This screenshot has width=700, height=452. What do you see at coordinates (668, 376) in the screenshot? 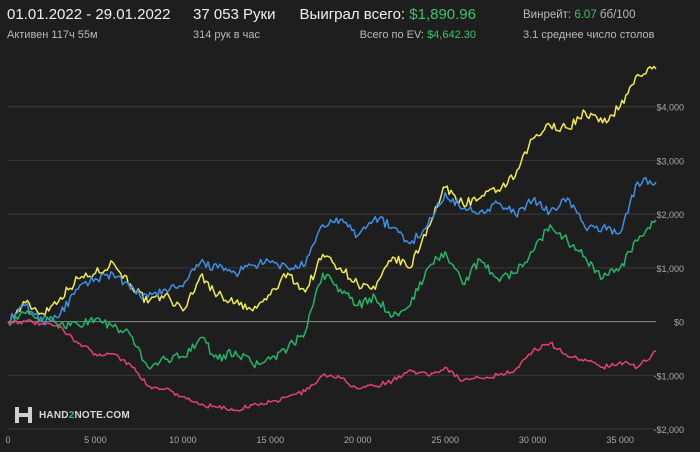
I see `y-tick-label: -$1,000` at bounding box center [668, 376].